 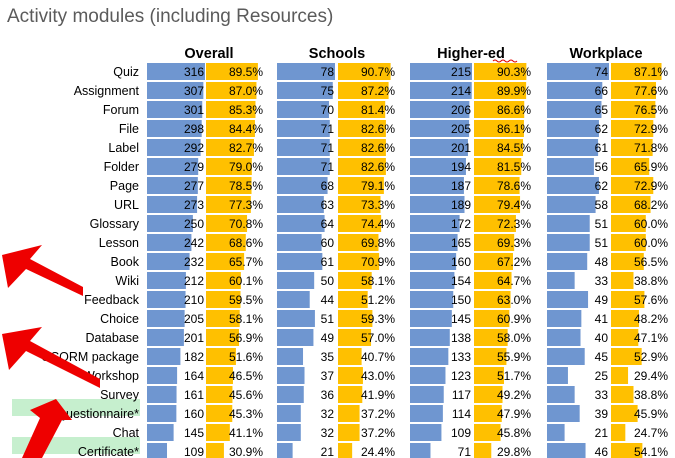 I want to click on count-label-higher-ed-survey: 117, so click(x=461, y=395).